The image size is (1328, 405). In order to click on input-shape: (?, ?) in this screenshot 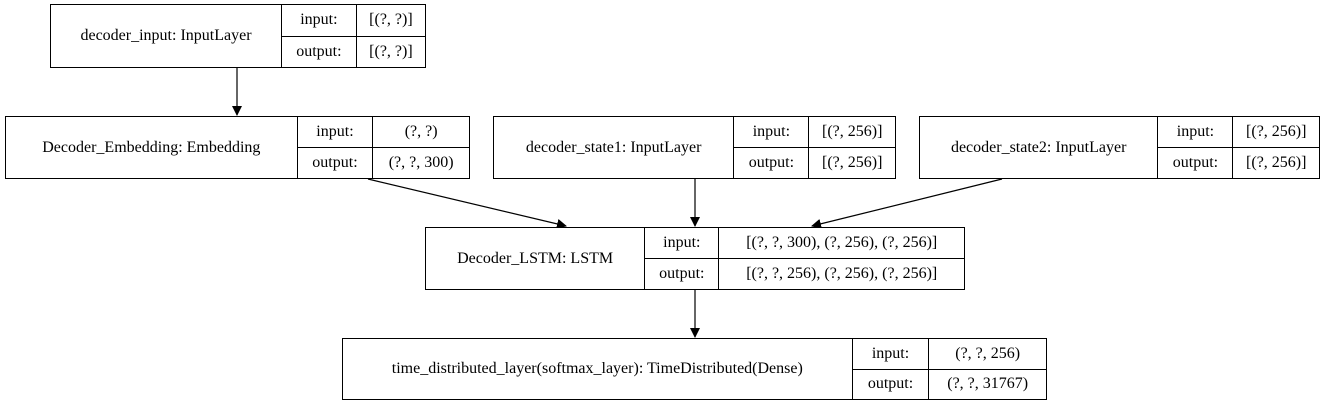, I will do `click(421, 132)`.